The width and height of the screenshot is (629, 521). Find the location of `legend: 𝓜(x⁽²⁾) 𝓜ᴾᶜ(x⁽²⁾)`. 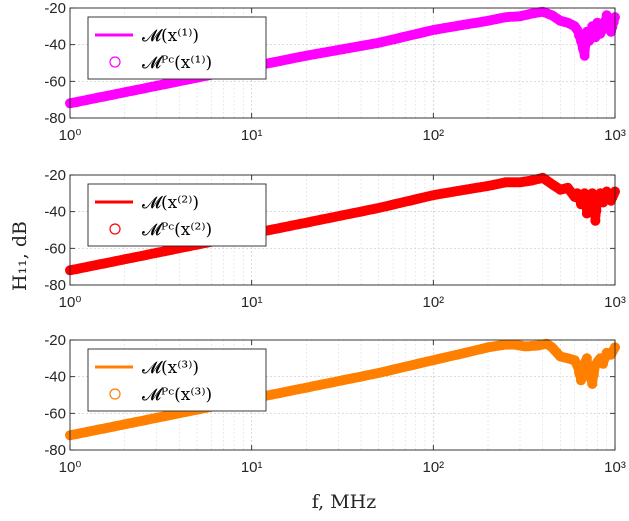

legend: 𝓜(x⁽²⁾) 𝓜ᴾᶜ(x⁽²⁾) is located at coordinates (177, 215).